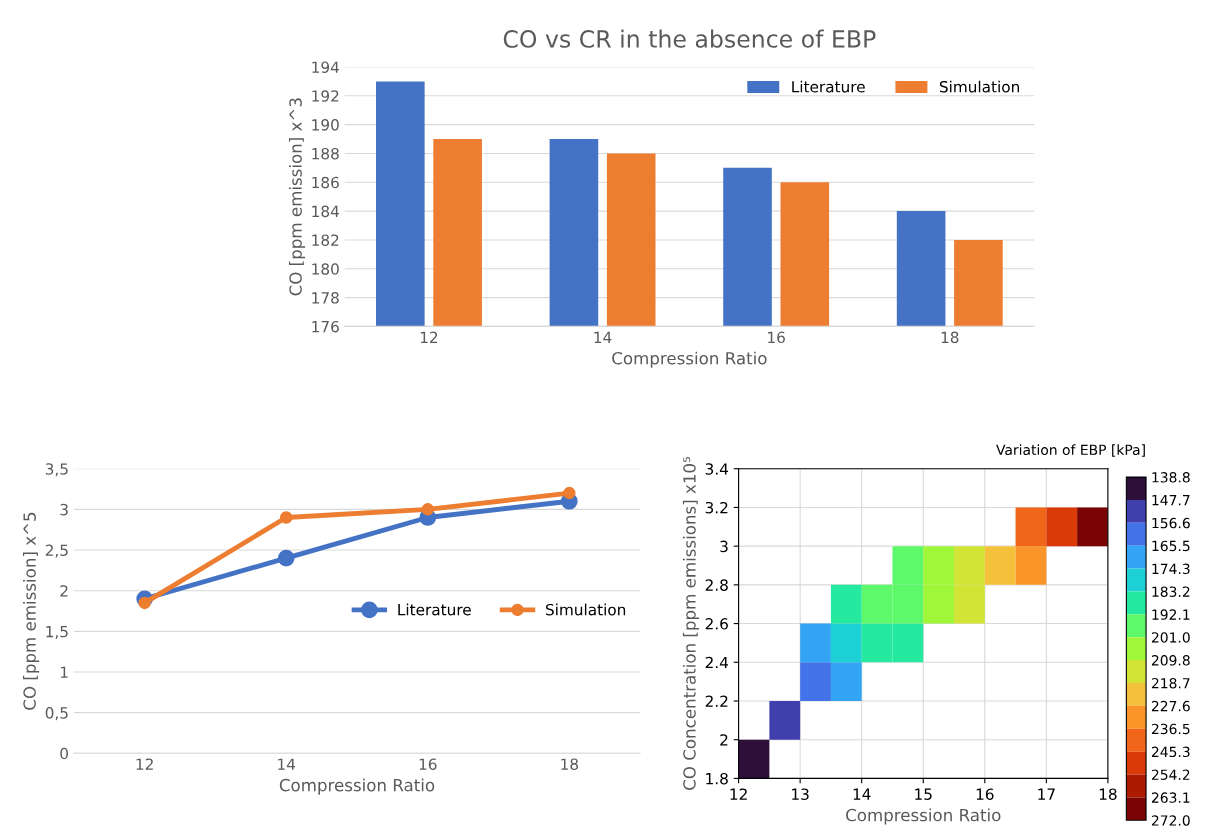 Image resolution: width=1231 pixels, height=837 pixels. I want to click on y-tick-label: 188, so click(325, 153).